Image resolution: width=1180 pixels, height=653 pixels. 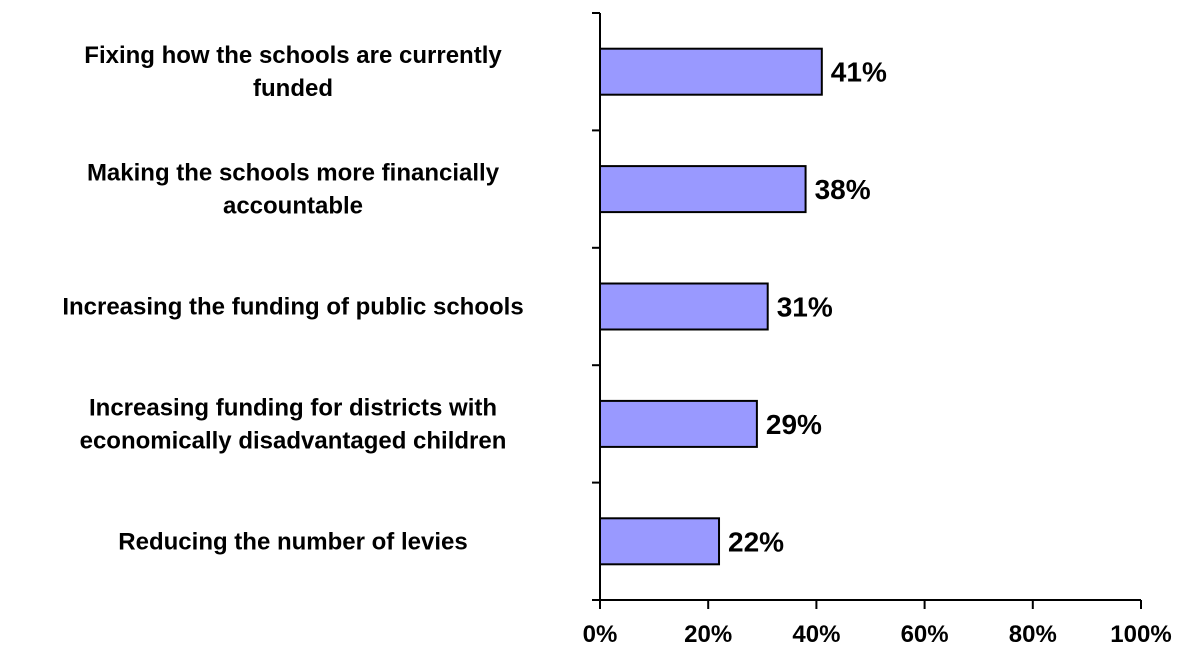 I want to click on x-tick-labels: 0% 20% 40% 60% 80% 100%, so click(x=877, y=634).